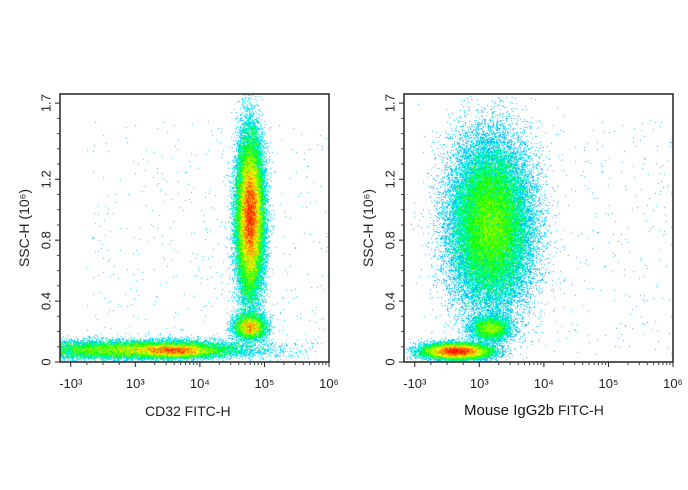 The width and height of the screenshot is (688, 490). I want to click on x-axis-label: Mouse IgG2b FITC-H, so click(534, 410).